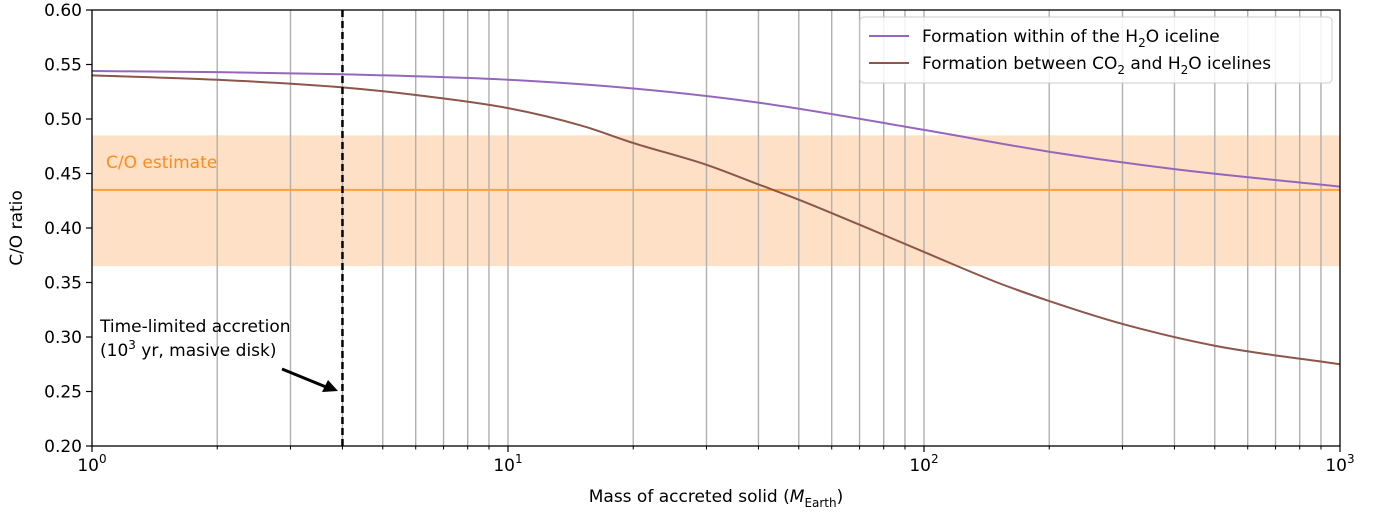 The image size is (1378, 513). Describe the element at coordinates (820, 503) in the screenshot. I see `x-axis-label-subscript: Earth` at that location.